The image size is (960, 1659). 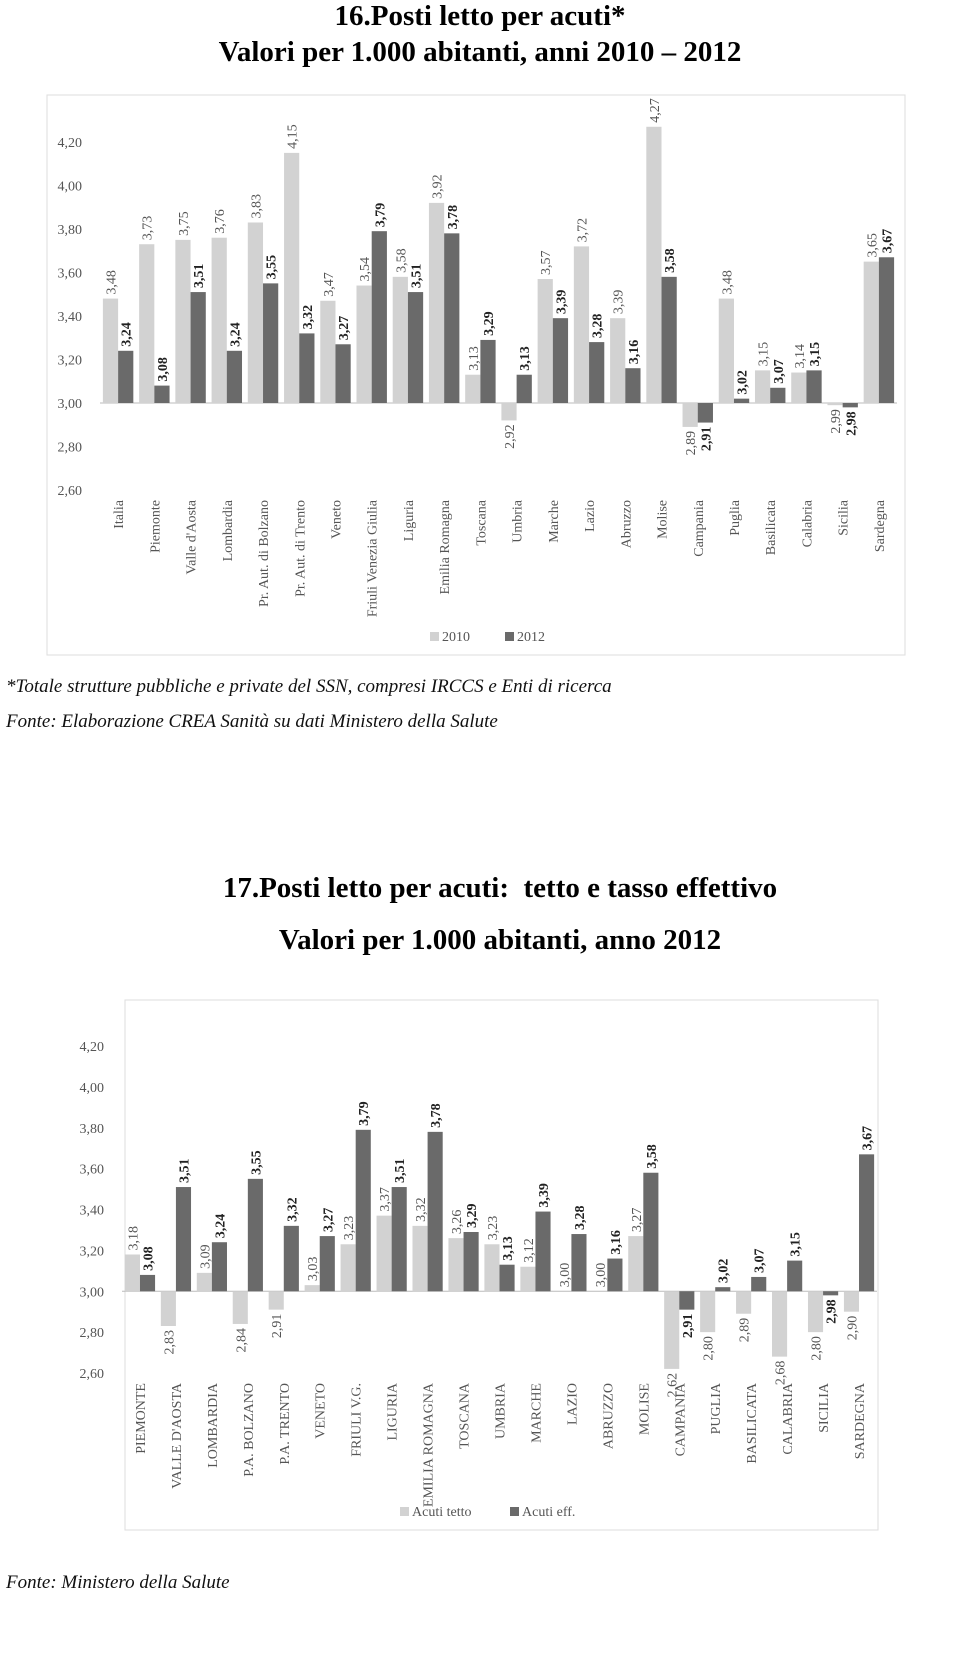 What do you see at coordinates (249, 1430) in the screenshot?
I see `x-tick-label: P.A. BOLZANO` at bounding box center [249, 1430].